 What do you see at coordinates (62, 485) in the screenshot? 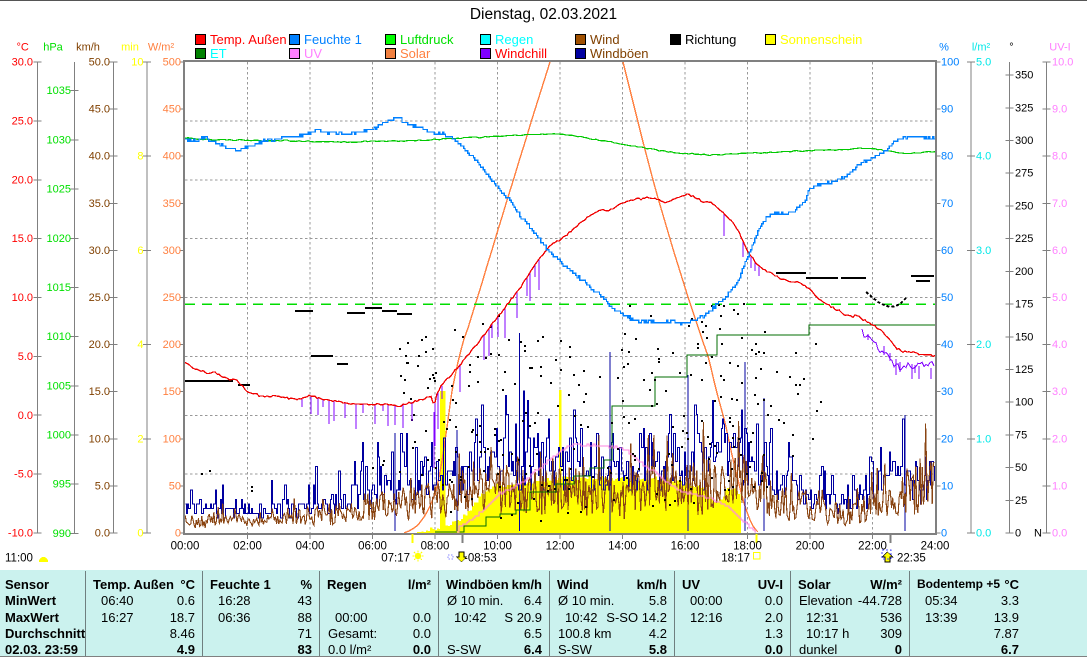
I see `svg-text: 995` at bounding box center [62, 485].